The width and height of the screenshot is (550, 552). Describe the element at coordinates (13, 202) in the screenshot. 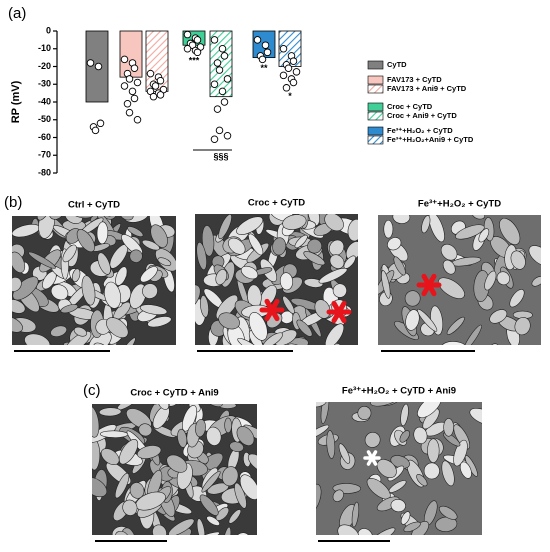

I see `panel-label: (b)` at that location.